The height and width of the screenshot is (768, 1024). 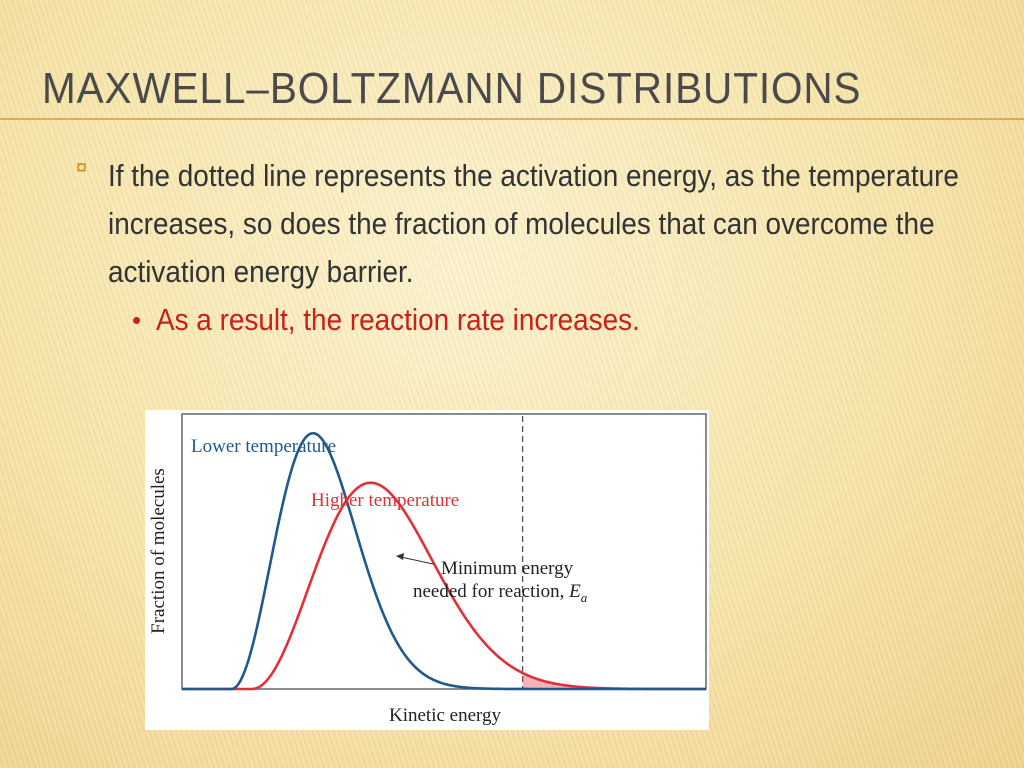 What do you see at coordinates (500, 593) in the screenshot?
I see `annotation-line-2: needed for reaction, Ea` at bounding box center [500, 593].